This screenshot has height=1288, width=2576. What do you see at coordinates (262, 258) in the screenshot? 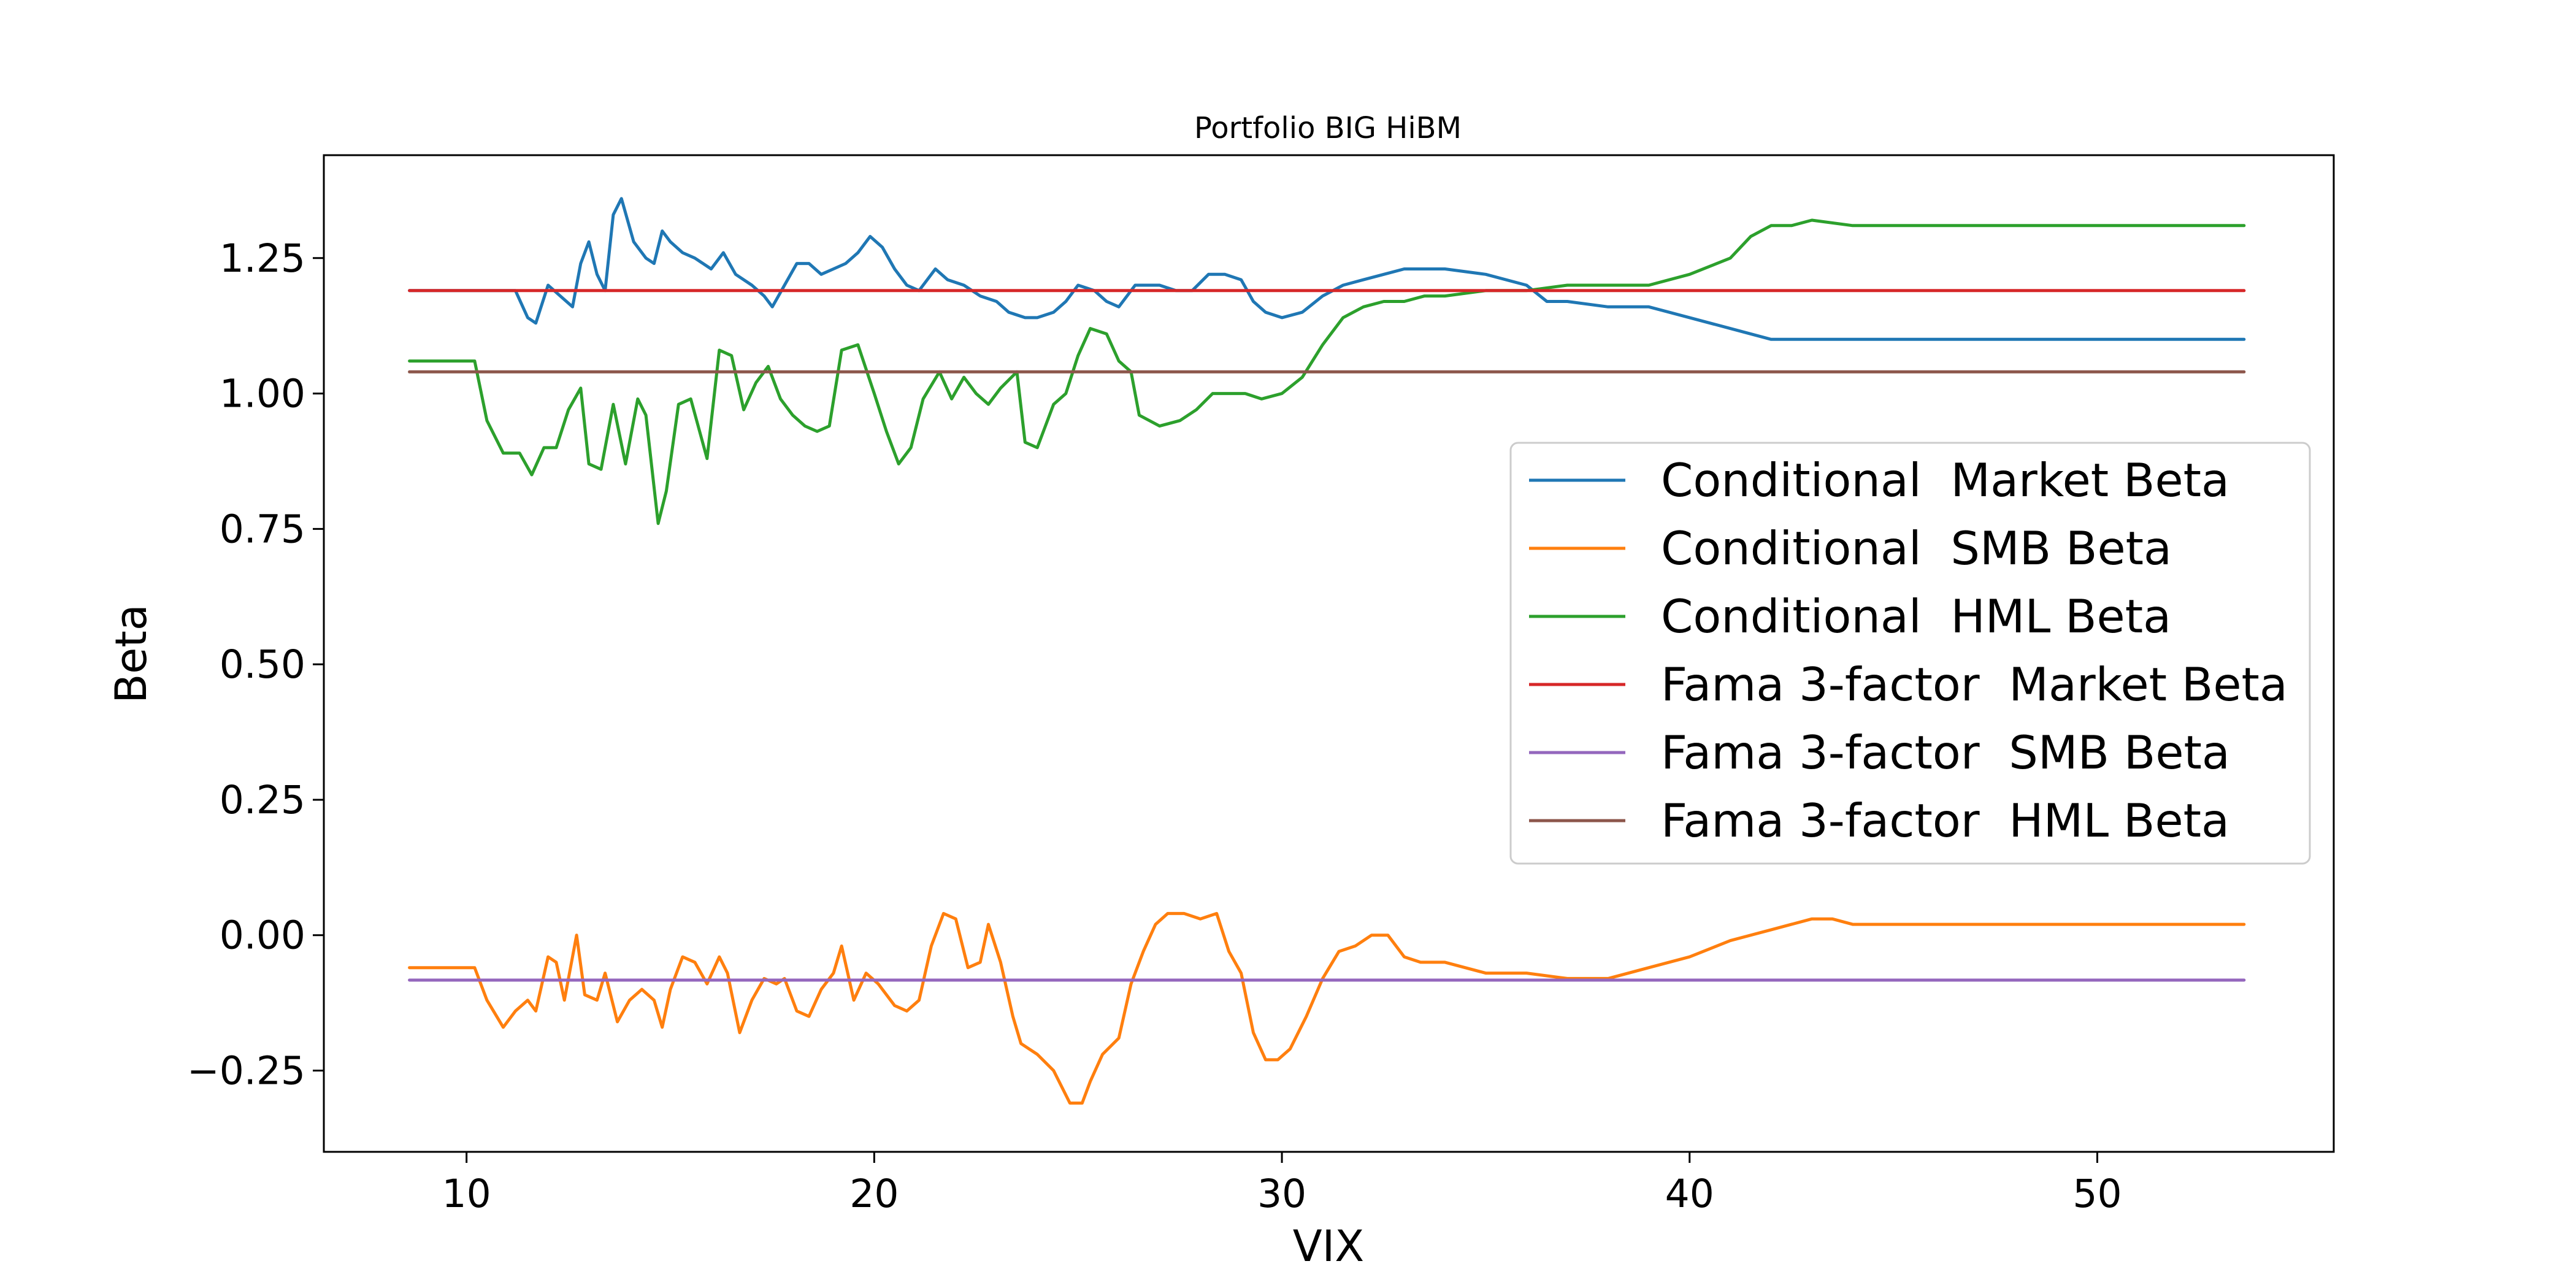
I see `y-tick-label: 1.25` at bounding box center [262, 258].